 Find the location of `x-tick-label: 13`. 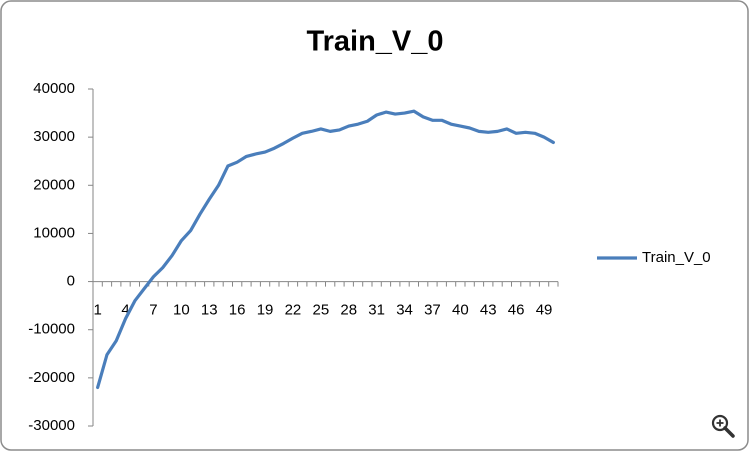

x-tick-label: 13 is located at coordinates (209, 310).